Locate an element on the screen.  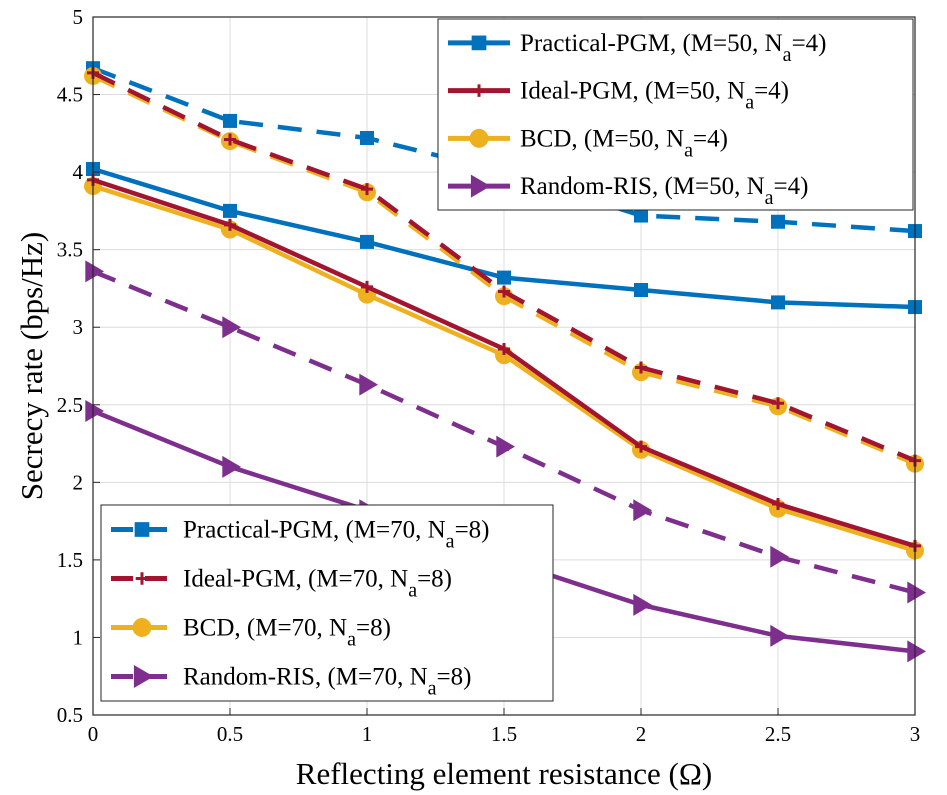
y-tick-label: 3.5 is located at coordinates (70, 250).